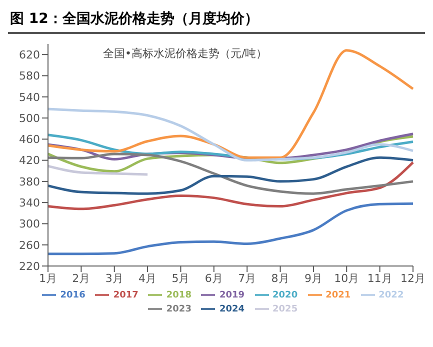  What do you see at coordinates (338, 295) in the screenshot?
I see `legend-label: 2021` at bounding box center [338, 295].